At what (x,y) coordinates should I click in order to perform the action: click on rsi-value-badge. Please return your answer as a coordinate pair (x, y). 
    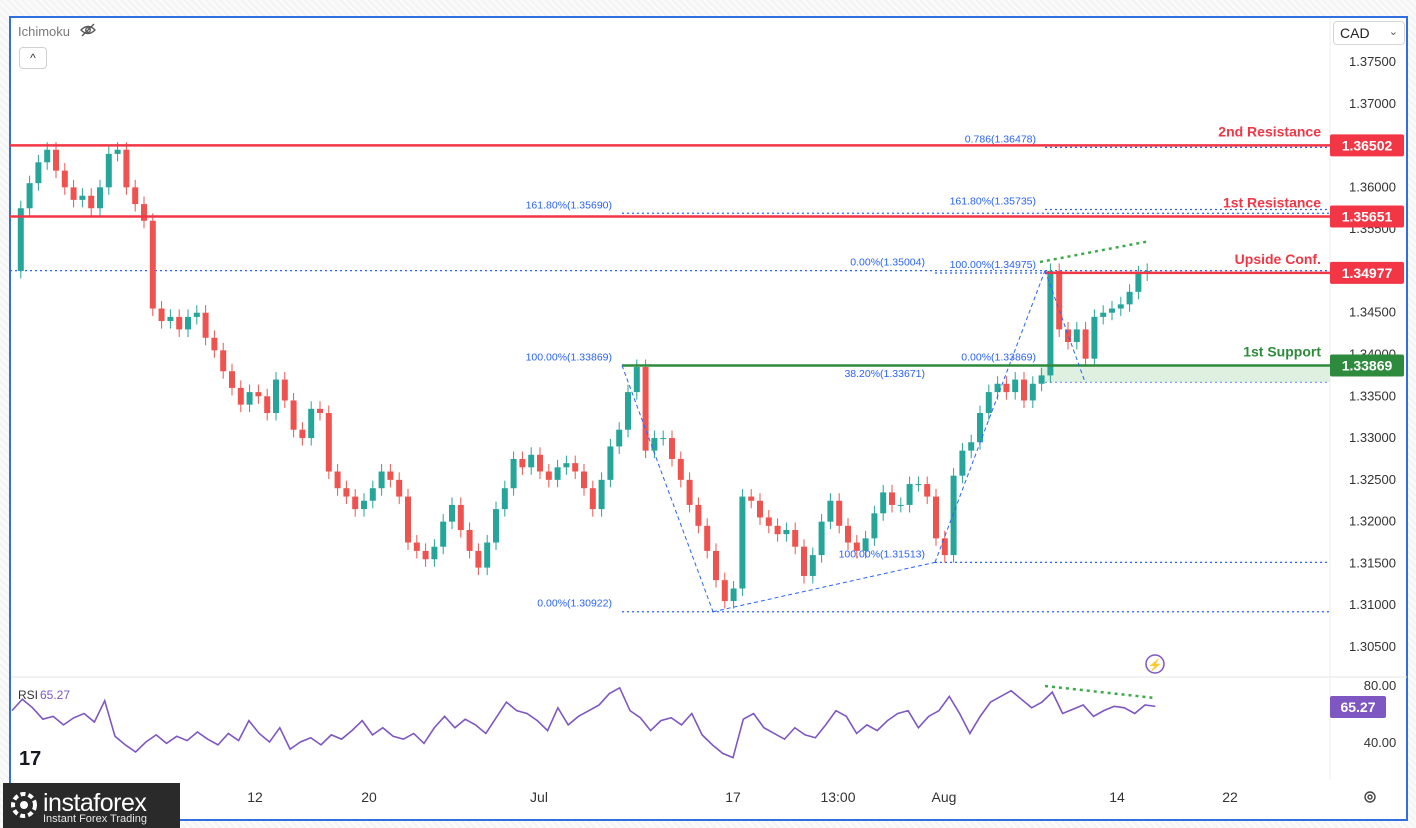
    Looking at the image, I should click on (1358, 707).